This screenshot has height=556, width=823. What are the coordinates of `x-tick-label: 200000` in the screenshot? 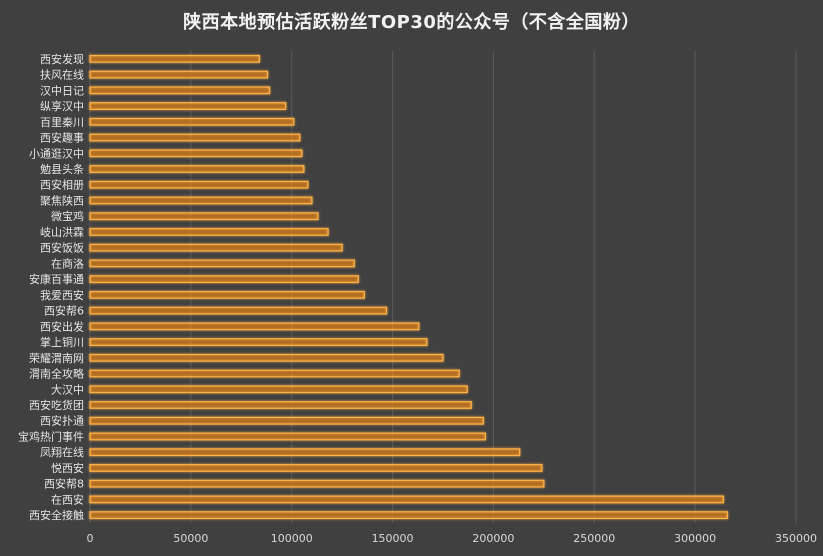 It's located at (493, 538).